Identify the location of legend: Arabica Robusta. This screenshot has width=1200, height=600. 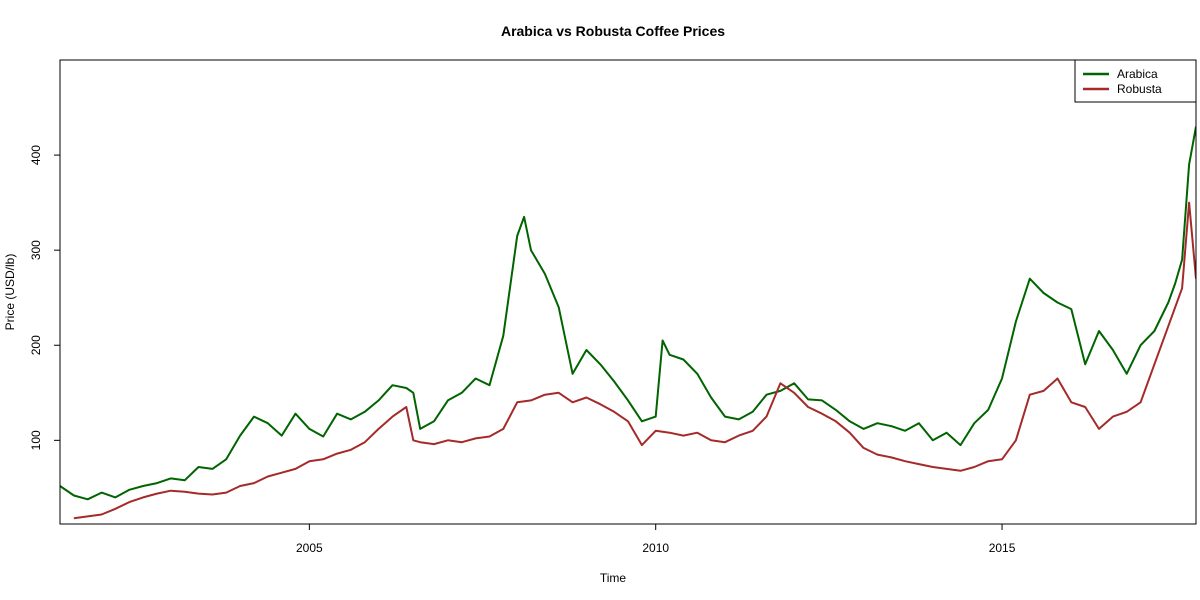
(1135, 81).